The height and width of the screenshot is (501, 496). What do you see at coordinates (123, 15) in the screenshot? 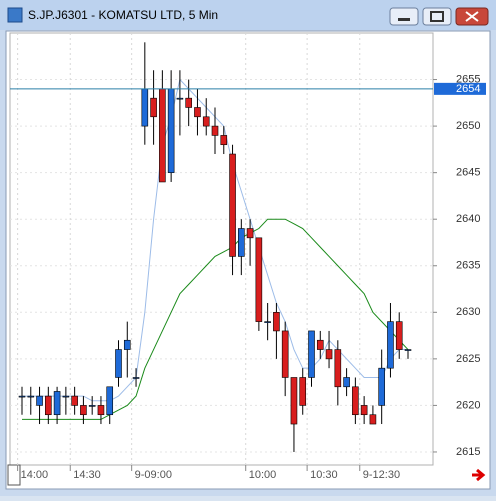
I see `window-title: S.JP.J6301 - KOMATSU LTD, 5 Min` at bounding box center [123, 15].